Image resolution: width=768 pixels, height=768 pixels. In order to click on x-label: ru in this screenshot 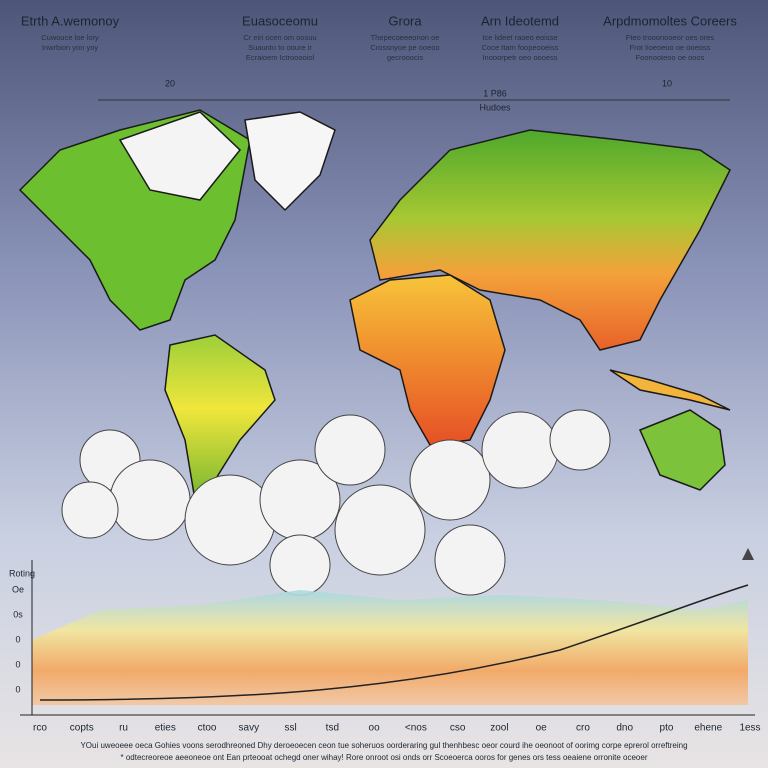, I will do `click(123, 728)`.